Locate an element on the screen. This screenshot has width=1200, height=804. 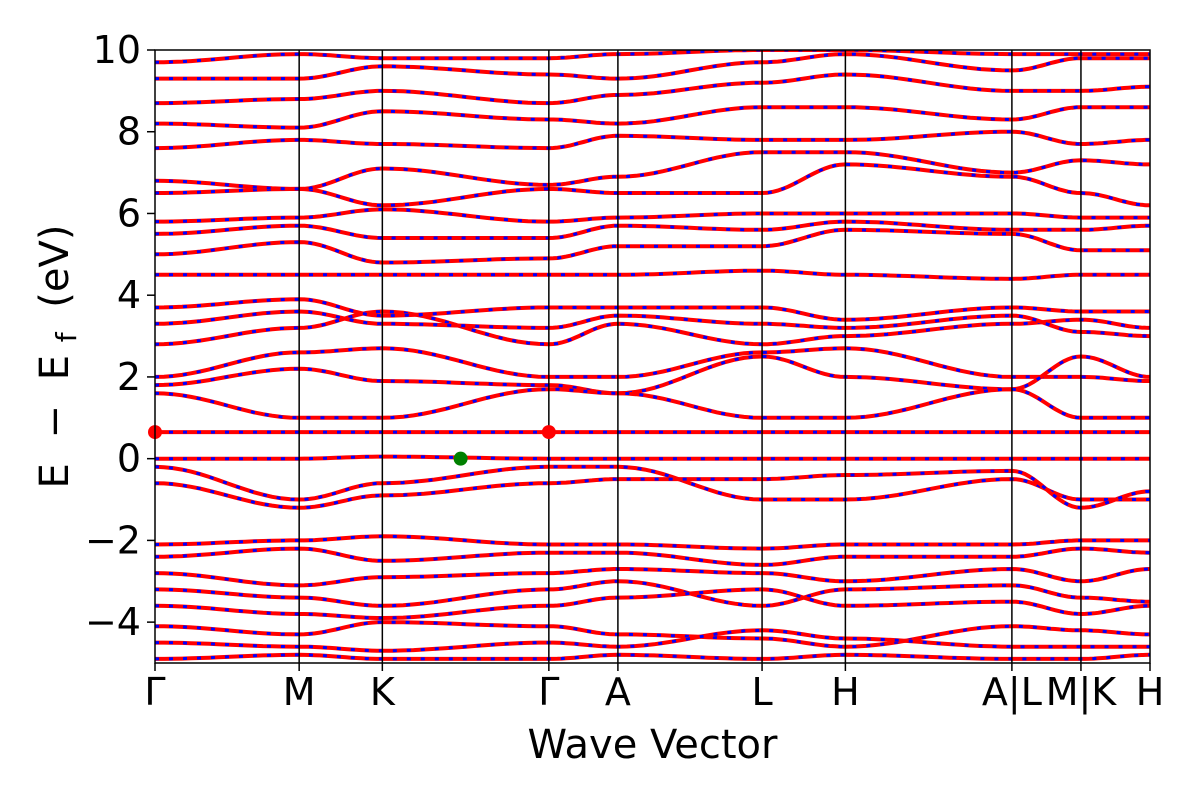
y-ticks-layer: −4 −2 0 2 4 6 8 10 is located at coordinates (120, 336).